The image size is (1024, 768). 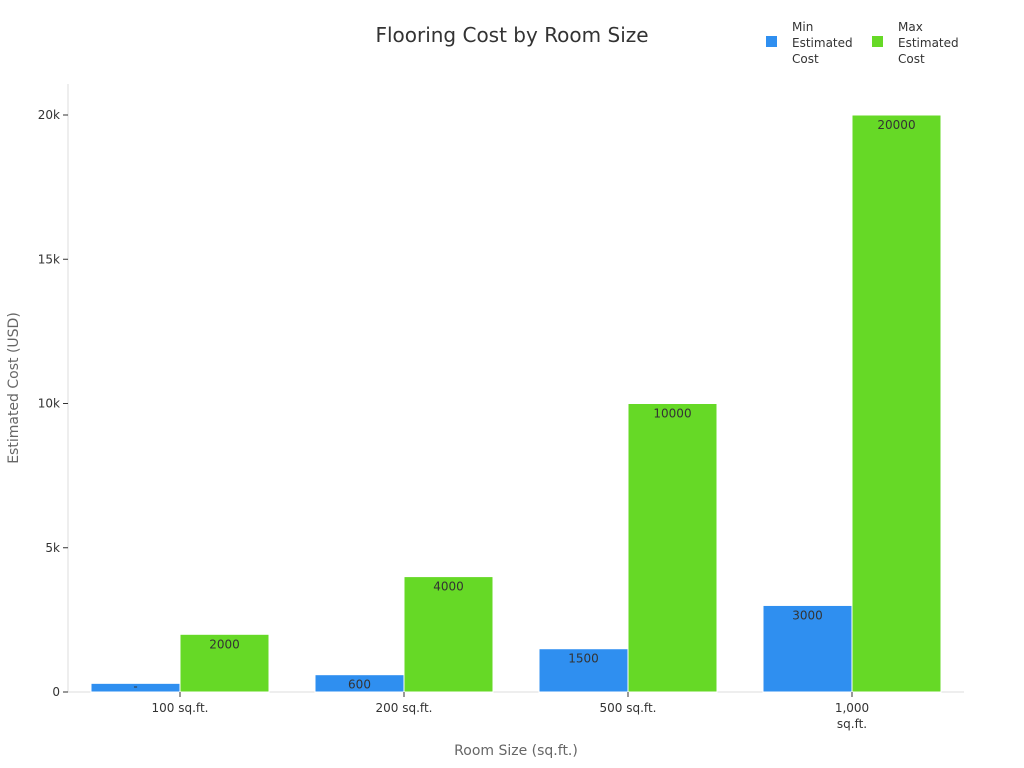 I want to click on bar-value-label: 20000, so click(x=896, y=125).